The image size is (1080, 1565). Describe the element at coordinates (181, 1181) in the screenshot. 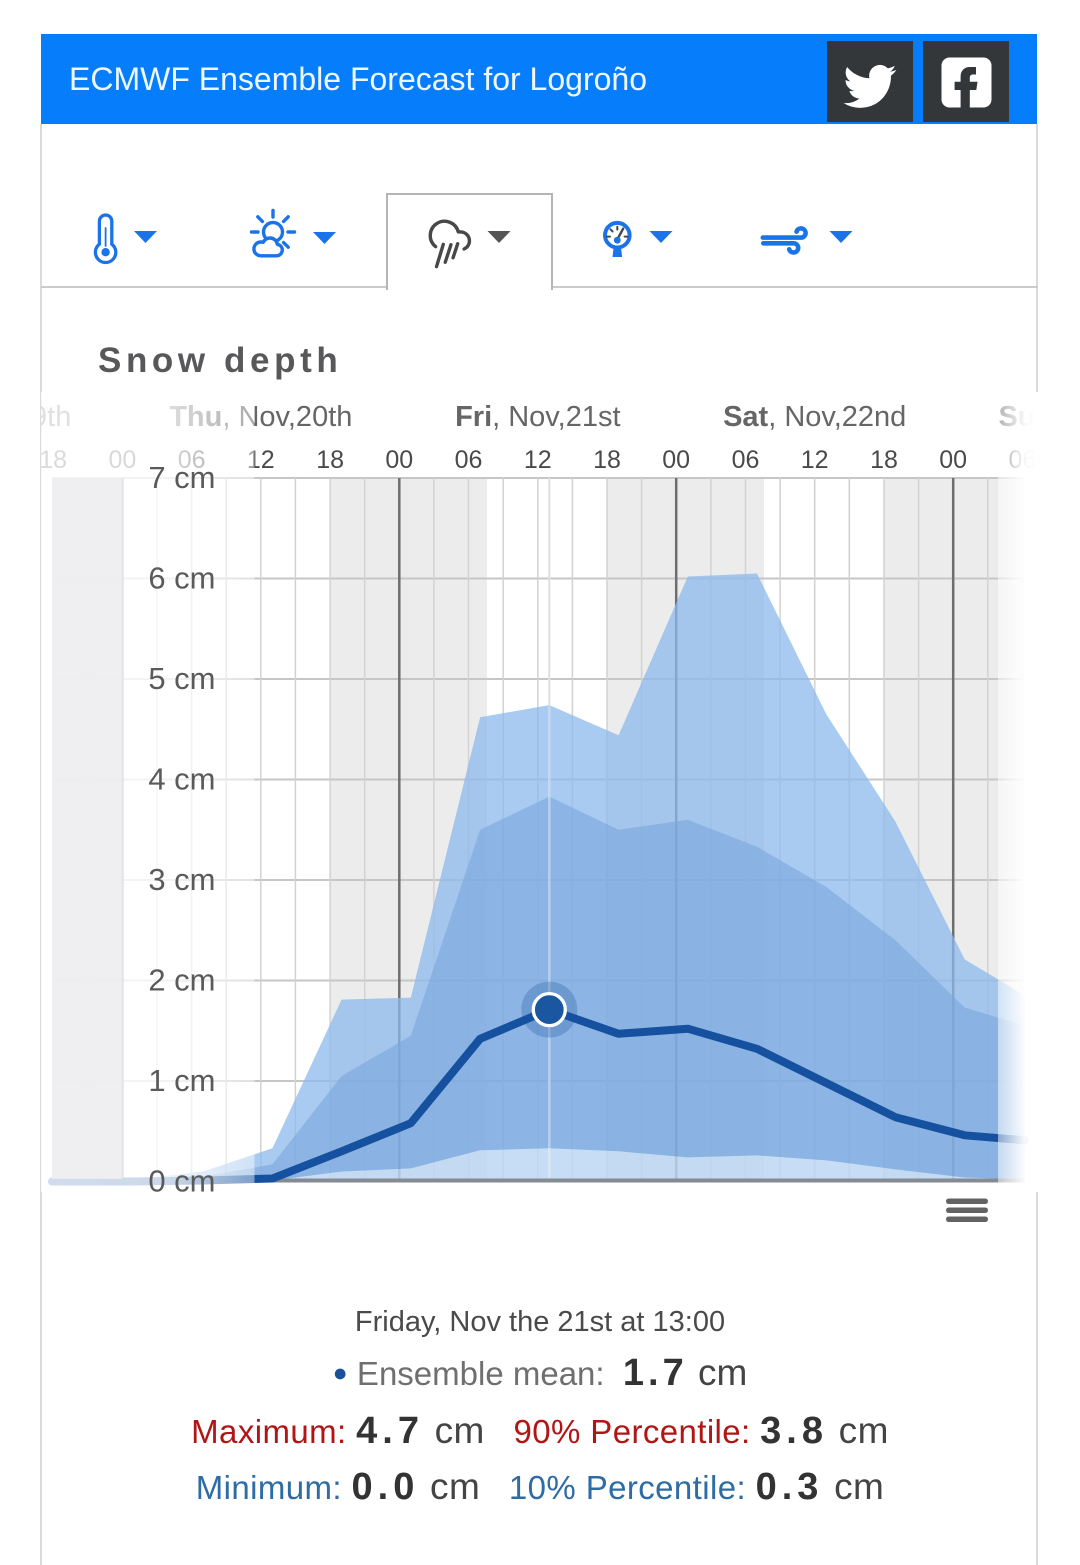

I see `svg-text: 0 cm` at that location.